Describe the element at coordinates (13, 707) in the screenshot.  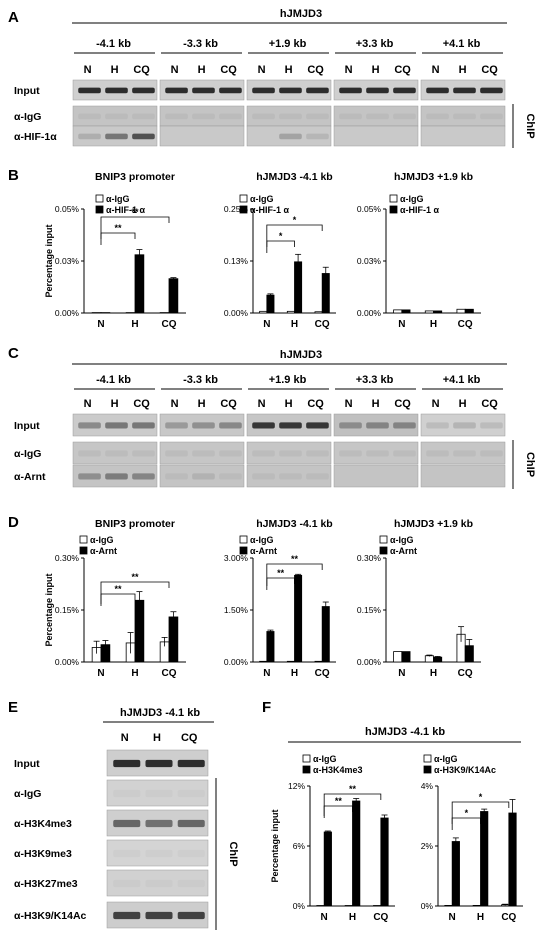
I see `panel-letter-e: E` at that location.